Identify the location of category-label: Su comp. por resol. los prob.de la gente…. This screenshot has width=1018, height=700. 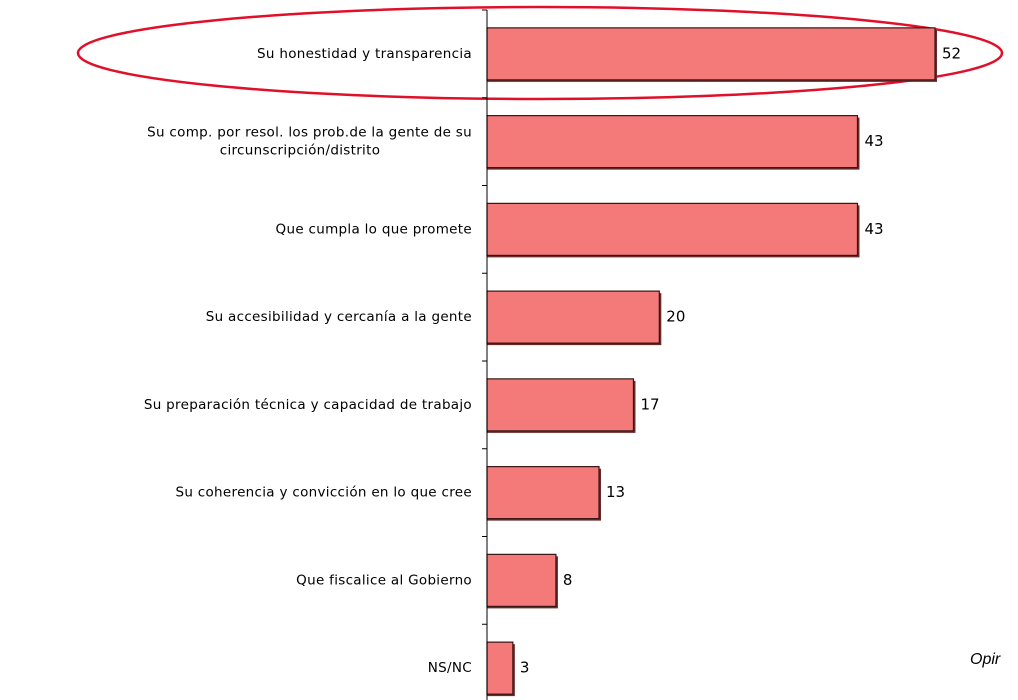
(309, 142).